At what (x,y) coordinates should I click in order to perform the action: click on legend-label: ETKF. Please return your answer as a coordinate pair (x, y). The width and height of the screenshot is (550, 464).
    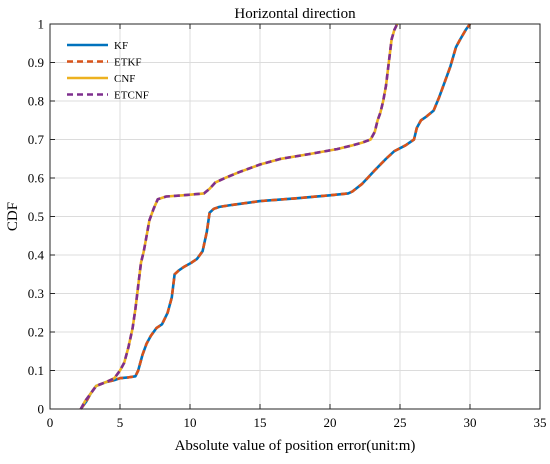
    Looking at the image, I should click on (128, 63).